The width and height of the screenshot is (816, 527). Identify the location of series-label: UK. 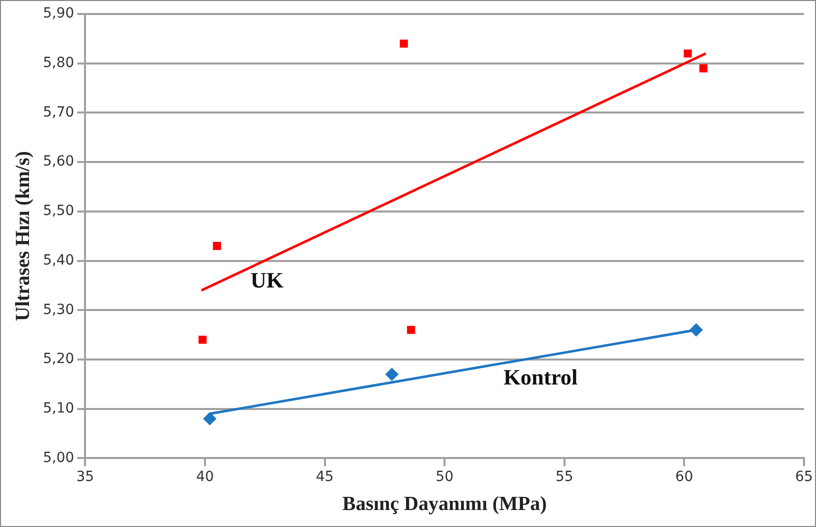
(267, 279).